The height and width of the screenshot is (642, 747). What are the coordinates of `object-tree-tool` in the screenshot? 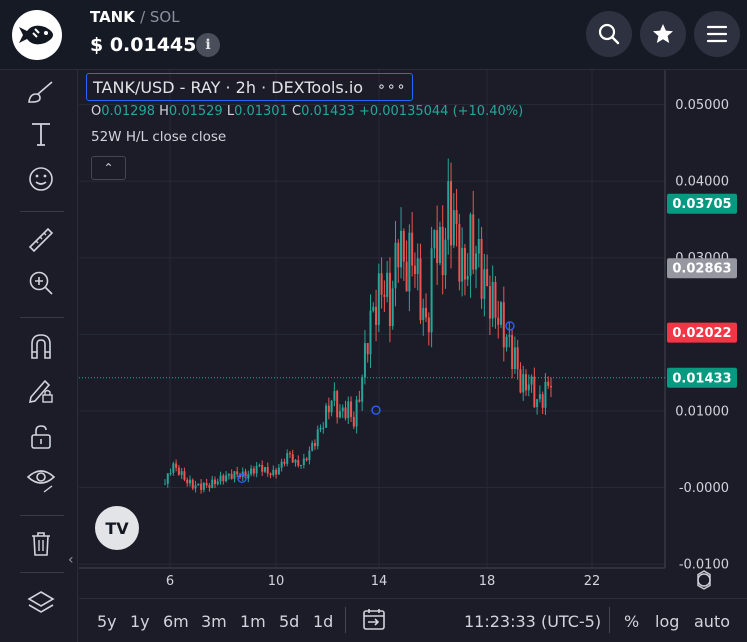 It's located at (41, 603).